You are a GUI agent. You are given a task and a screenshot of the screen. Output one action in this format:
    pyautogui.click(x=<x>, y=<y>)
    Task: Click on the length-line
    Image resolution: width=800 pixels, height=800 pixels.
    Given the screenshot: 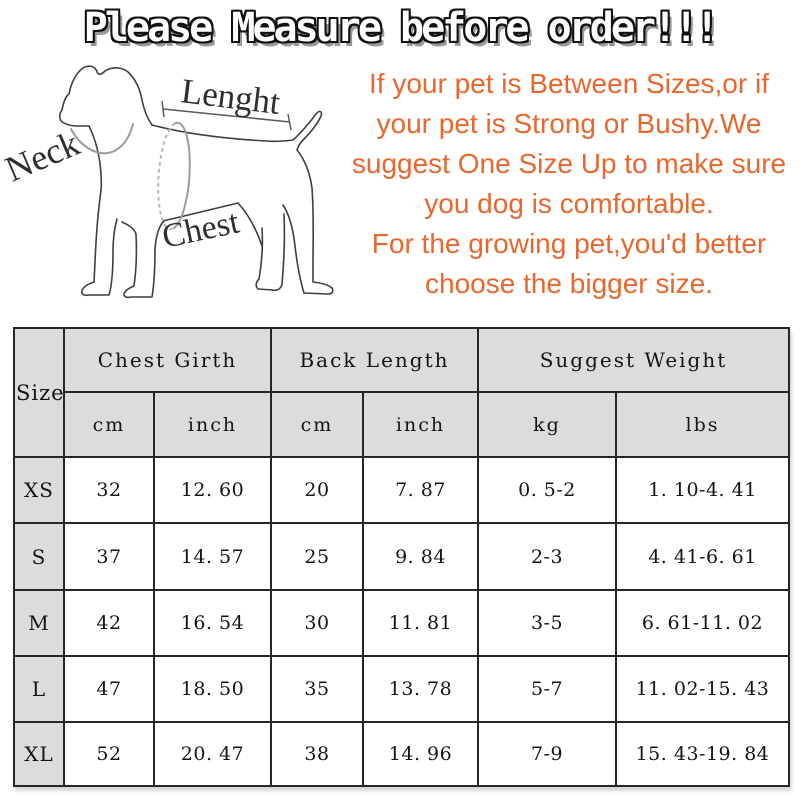 What is the action you would take?
    pyautogui.click(x=226, y=115)
    